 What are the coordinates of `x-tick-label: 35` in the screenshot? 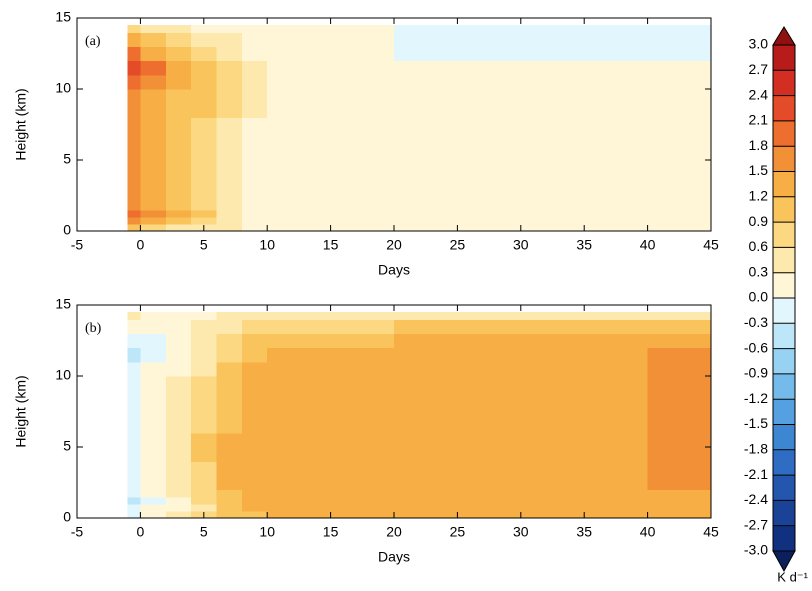 It's located at (584, 245).